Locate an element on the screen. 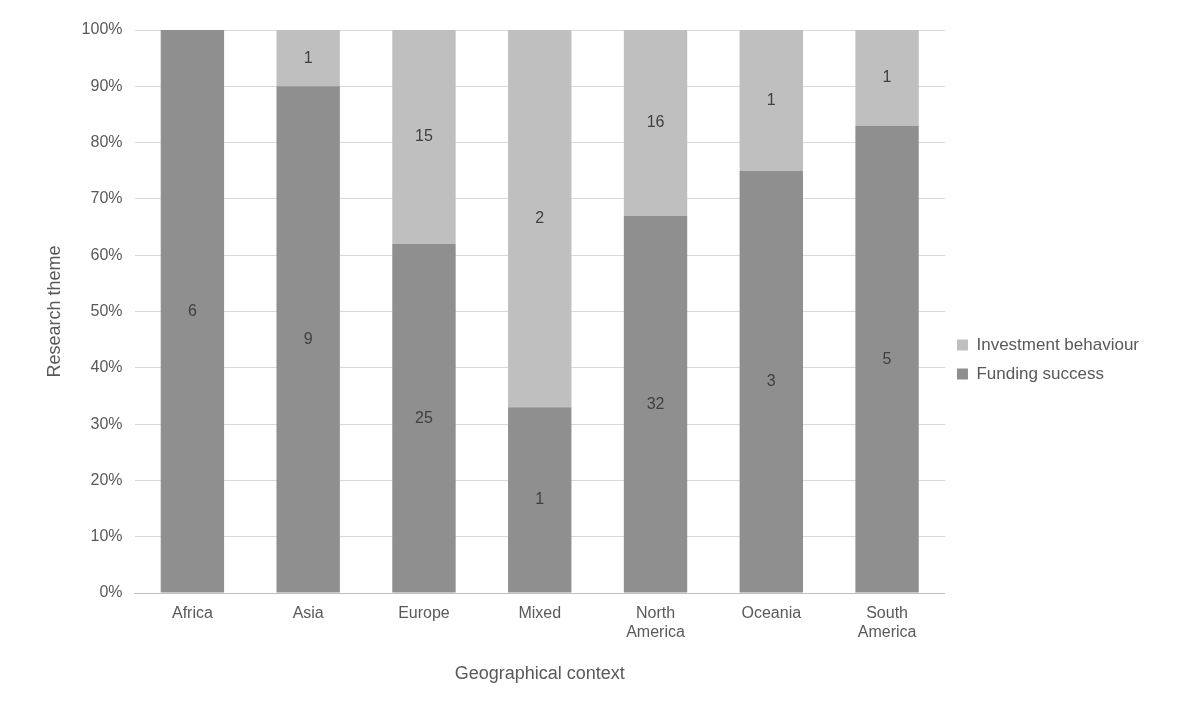 This screenshot has height=719, width=1189. y-axis-title: Research theme is located at coordinates (53, 311).